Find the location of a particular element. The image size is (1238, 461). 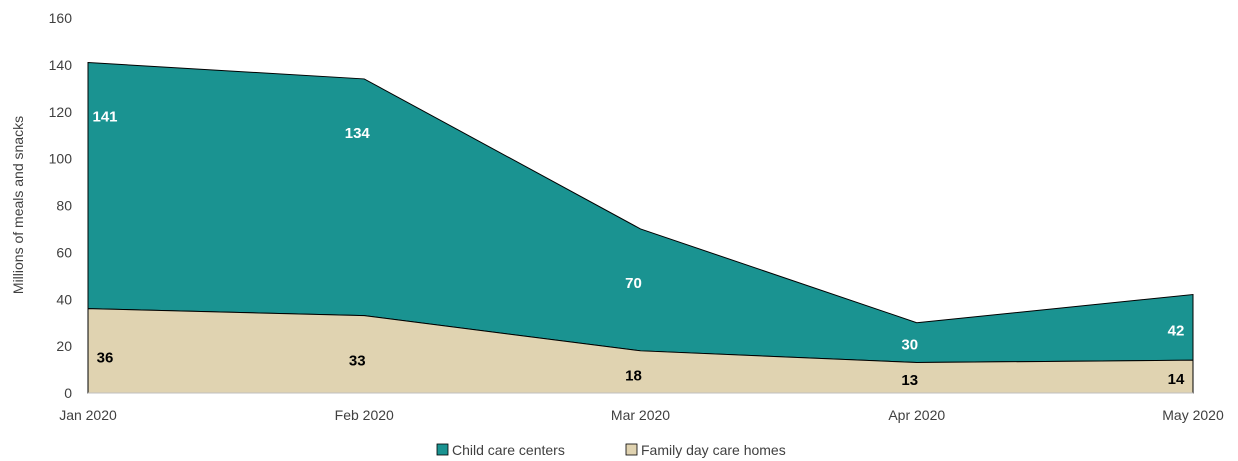

y-tick-label: 60 is located at coordinates (64, 252).